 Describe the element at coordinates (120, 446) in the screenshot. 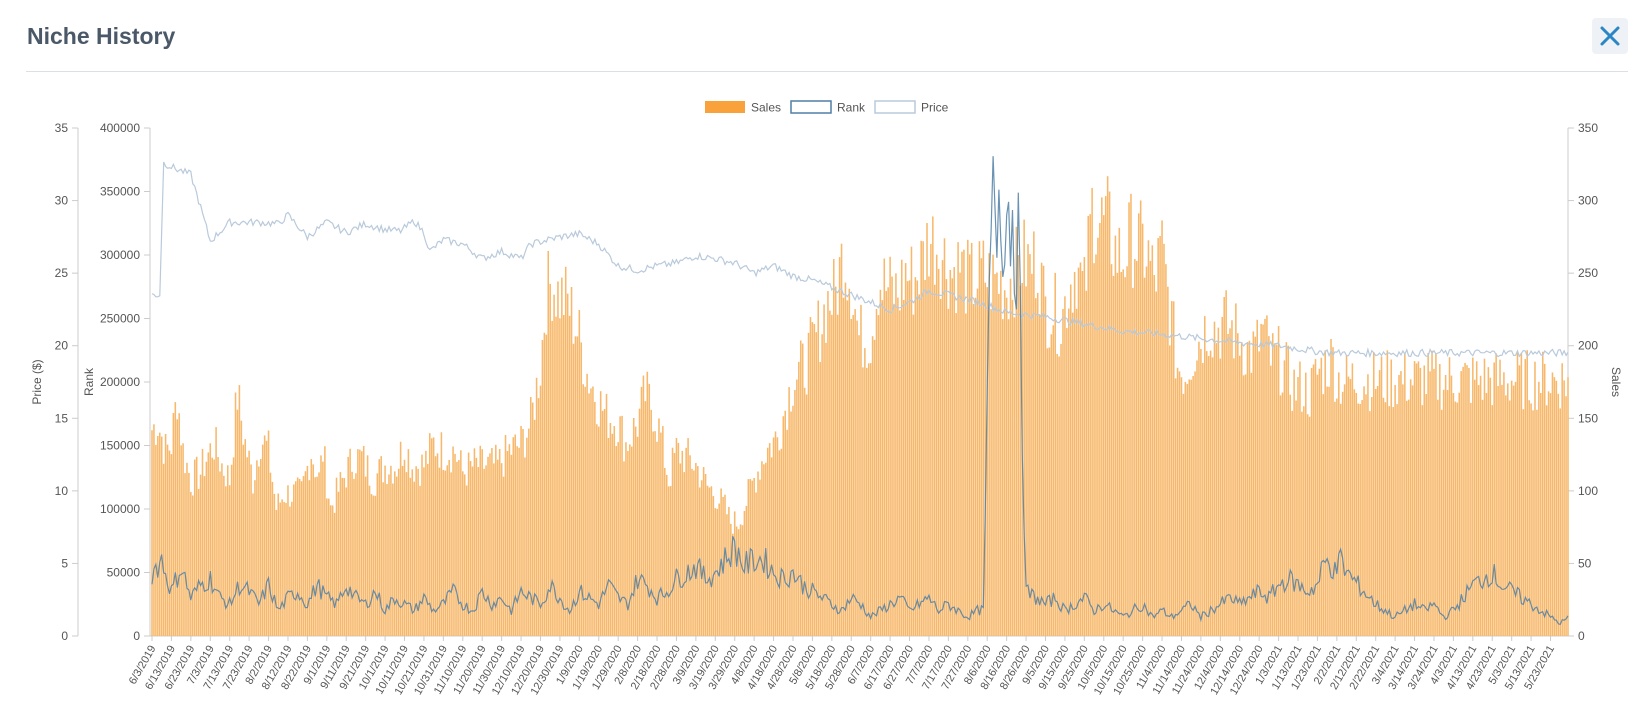

I see `rank-tick-label: 150000` at that location.